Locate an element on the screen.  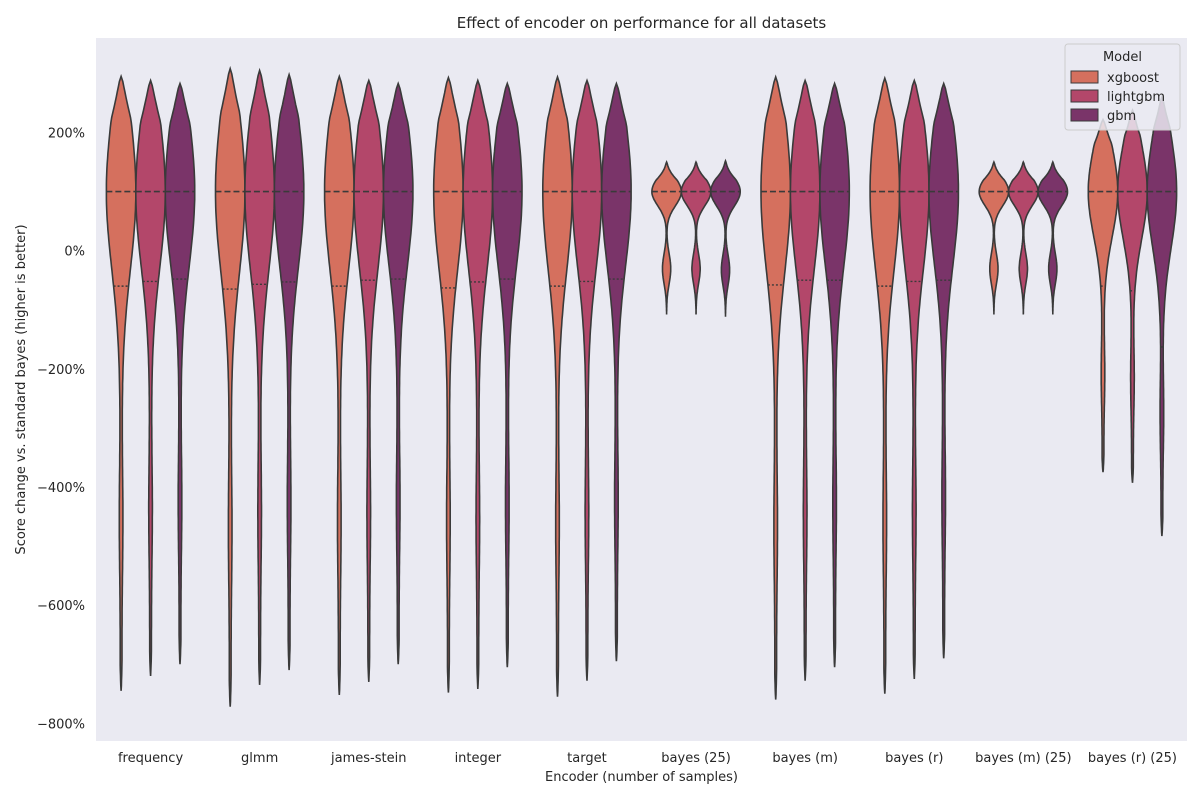
y-axis: −800% −600% −400% −200% 0% 200% is located at coordinates (61, 430).